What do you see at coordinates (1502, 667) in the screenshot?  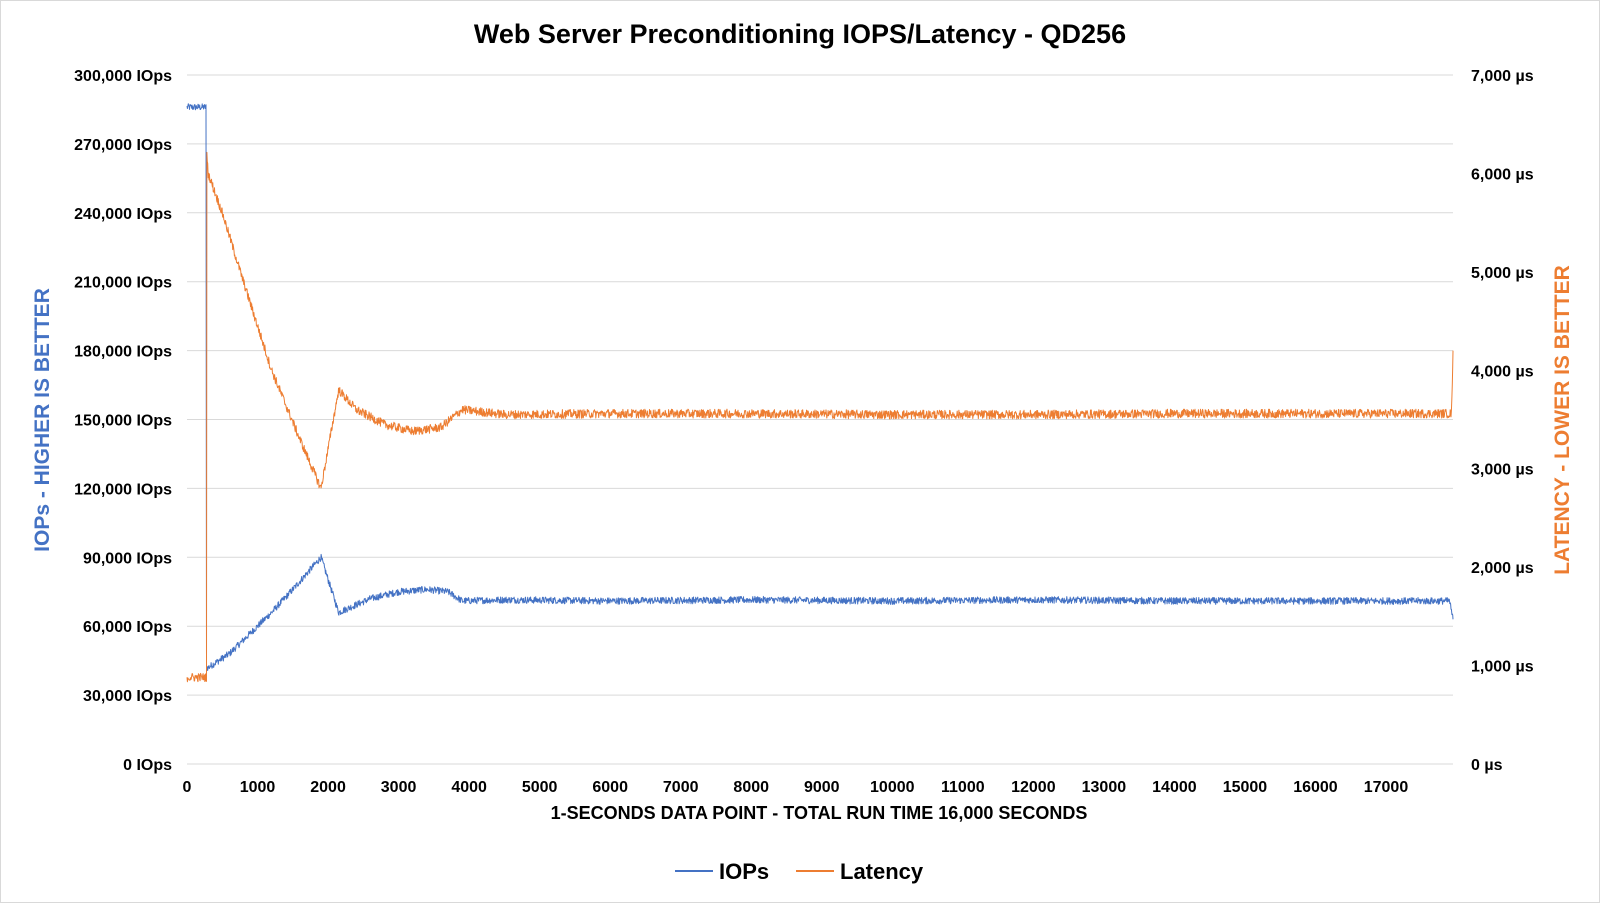 I see `y-right-tick-label: 1,000 µs` at bounding box center [1502, 667].